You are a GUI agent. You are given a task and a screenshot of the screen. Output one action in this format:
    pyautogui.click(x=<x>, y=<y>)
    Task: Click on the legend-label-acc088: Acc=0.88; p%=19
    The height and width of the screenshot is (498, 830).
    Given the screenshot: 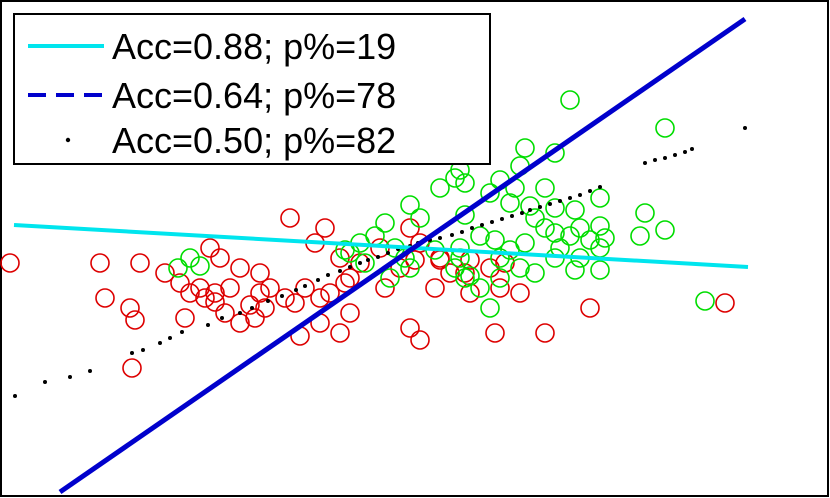 What is the action you would take?
    pyautogui.click(x=254, y=46)
    